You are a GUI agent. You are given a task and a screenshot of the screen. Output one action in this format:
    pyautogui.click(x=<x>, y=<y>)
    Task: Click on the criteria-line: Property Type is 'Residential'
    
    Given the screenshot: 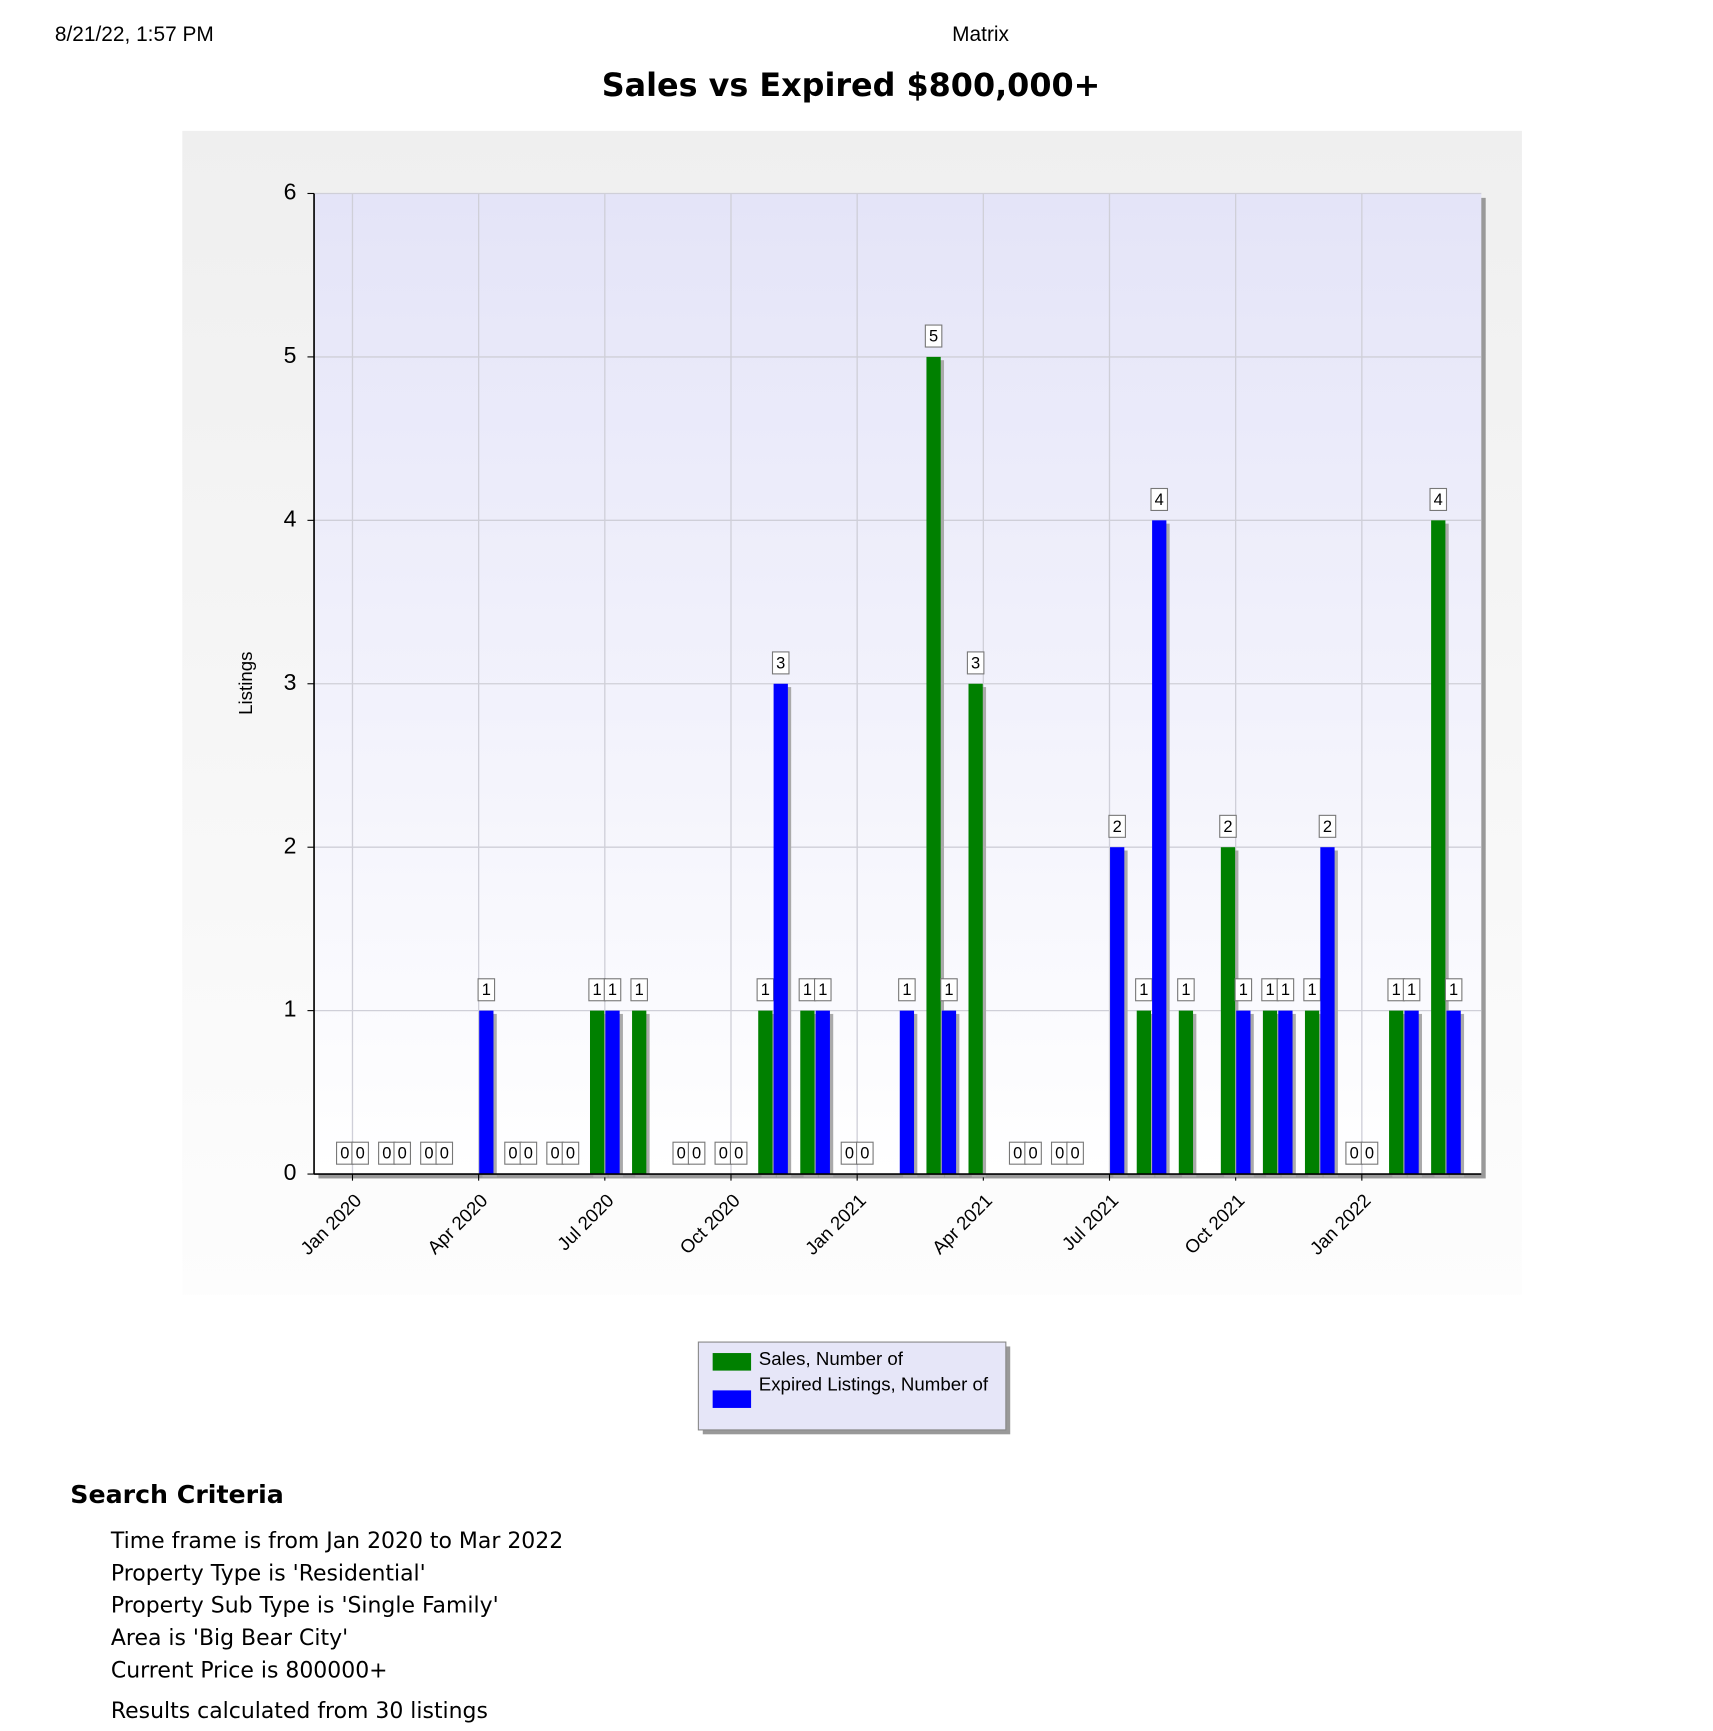 What is the action you would take?
    pyautogui.click(x=268, y=1573)
    